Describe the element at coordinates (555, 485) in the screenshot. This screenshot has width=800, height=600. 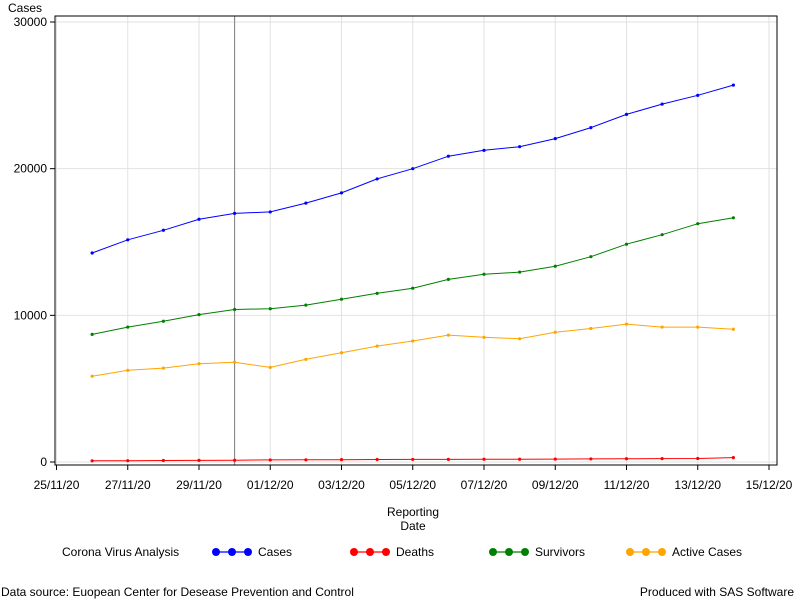
I see `x-tick-label: 09/12/20` at that location.